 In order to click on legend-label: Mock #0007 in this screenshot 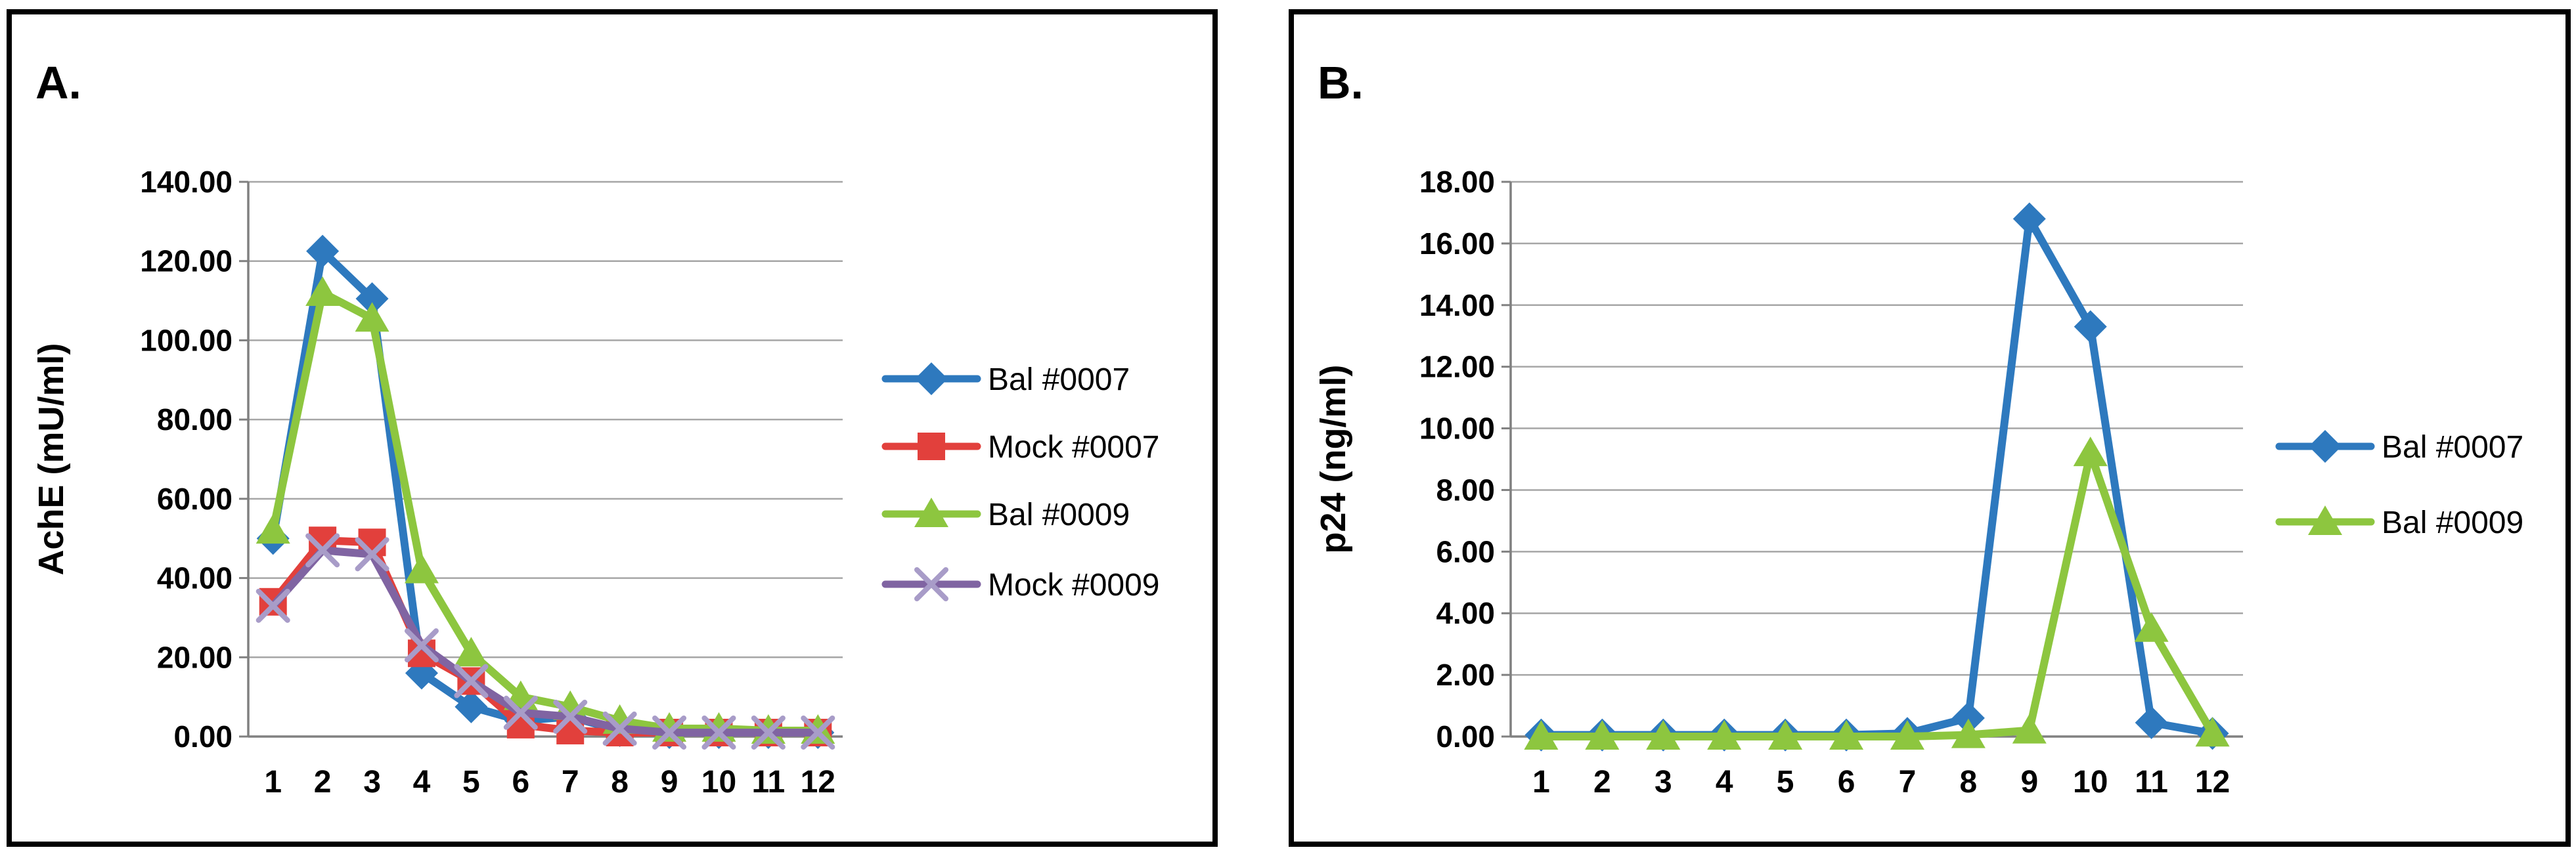, I will do `click(1074, 448)`.